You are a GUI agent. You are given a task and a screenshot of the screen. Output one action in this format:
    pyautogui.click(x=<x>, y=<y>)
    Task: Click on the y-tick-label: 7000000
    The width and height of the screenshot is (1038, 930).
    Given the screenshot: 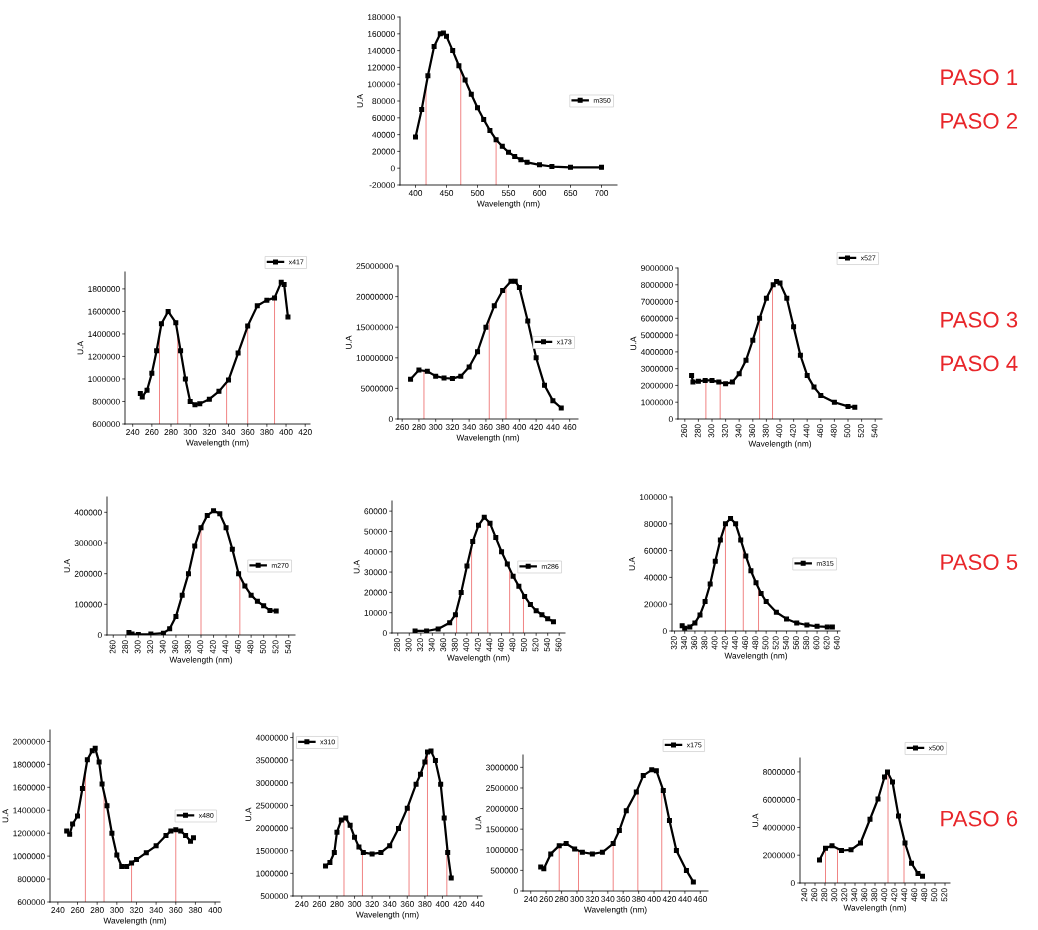 What is the action you would take?
    pyautogui.click(x=657, y=301)
    